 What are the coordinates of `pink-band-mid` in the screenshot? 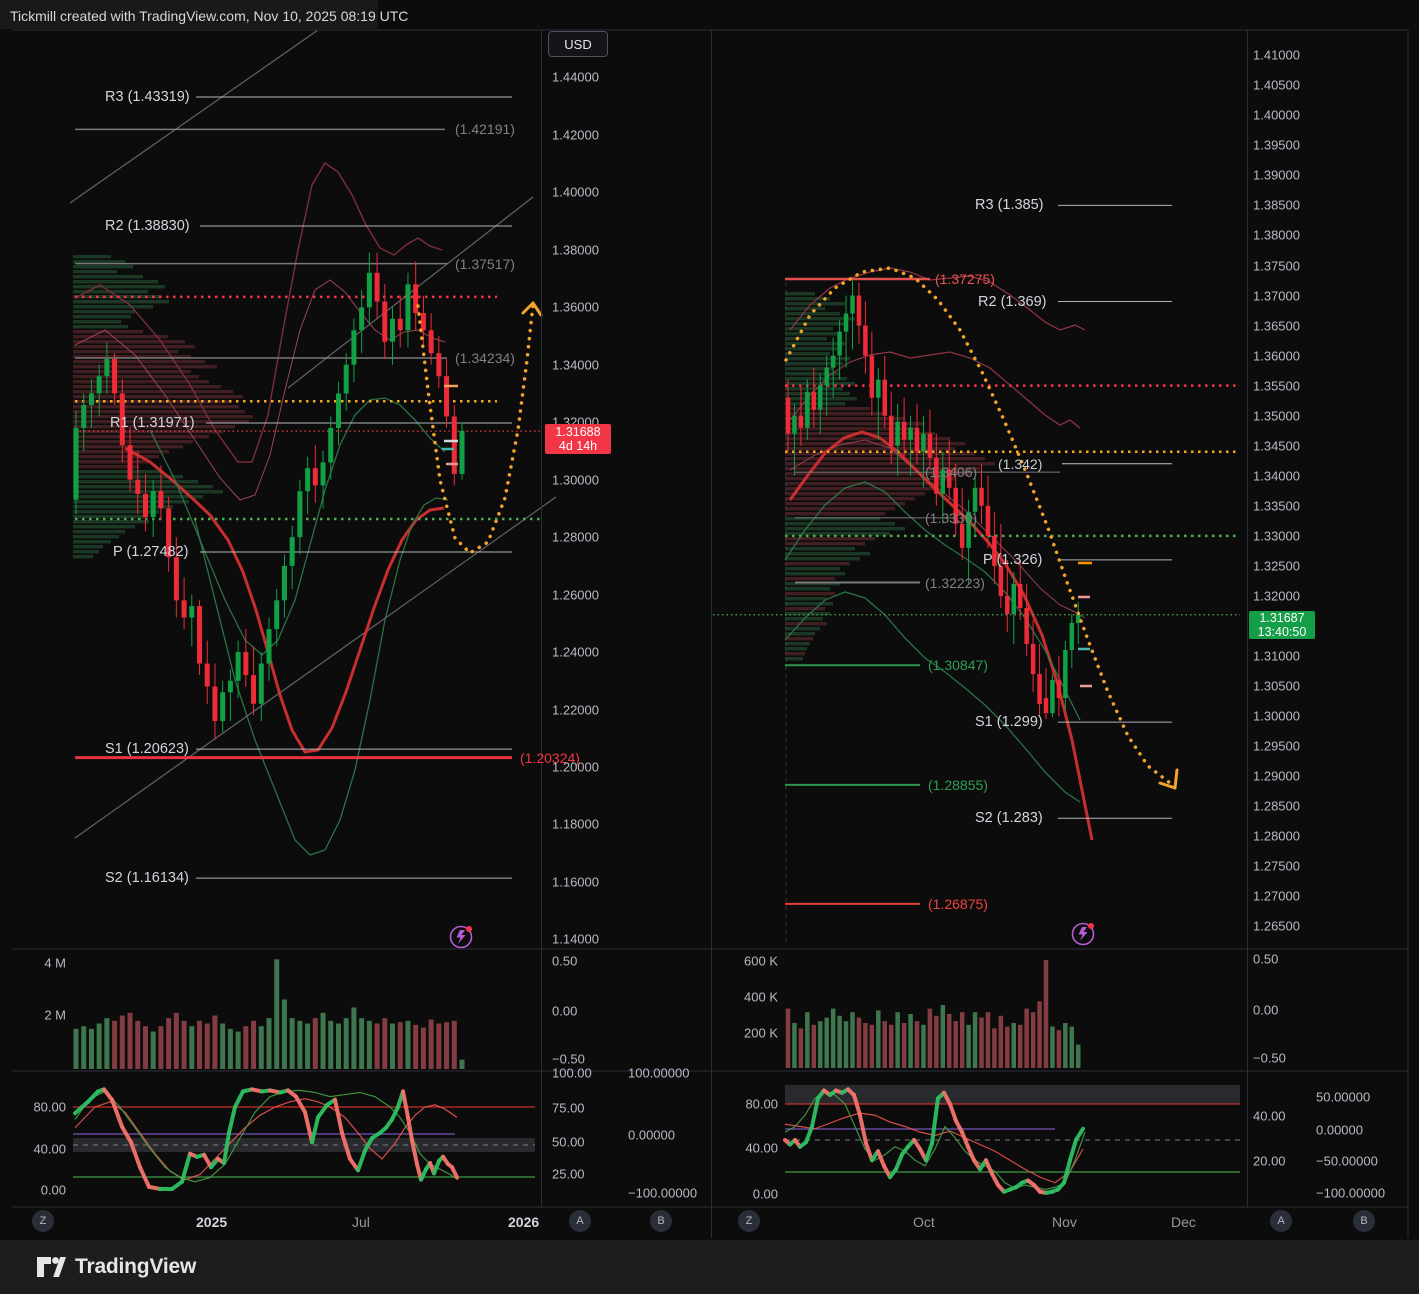 It's located at (935, 390).